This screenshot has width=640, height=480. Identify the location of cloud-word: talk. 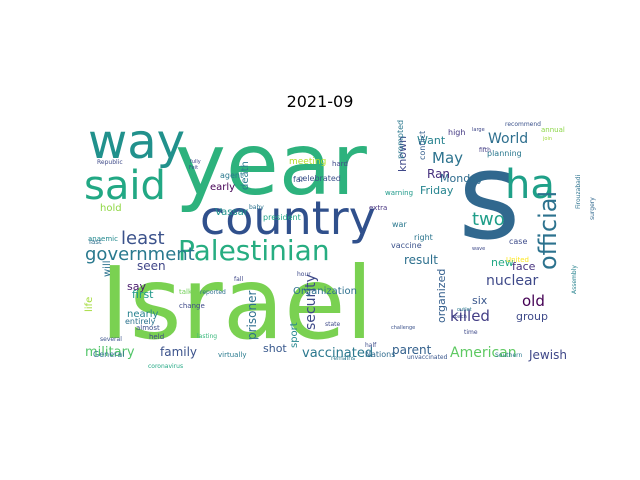
(186, 292).